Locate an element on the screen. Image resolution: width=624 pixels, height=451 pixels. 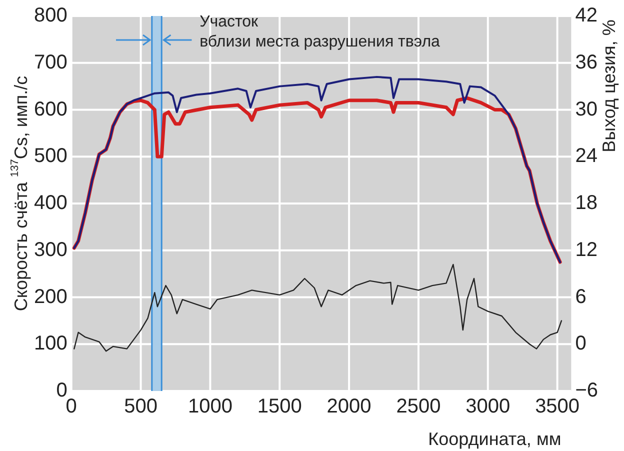
y2-tick-label: 0 is located at coordinates (580, 343).